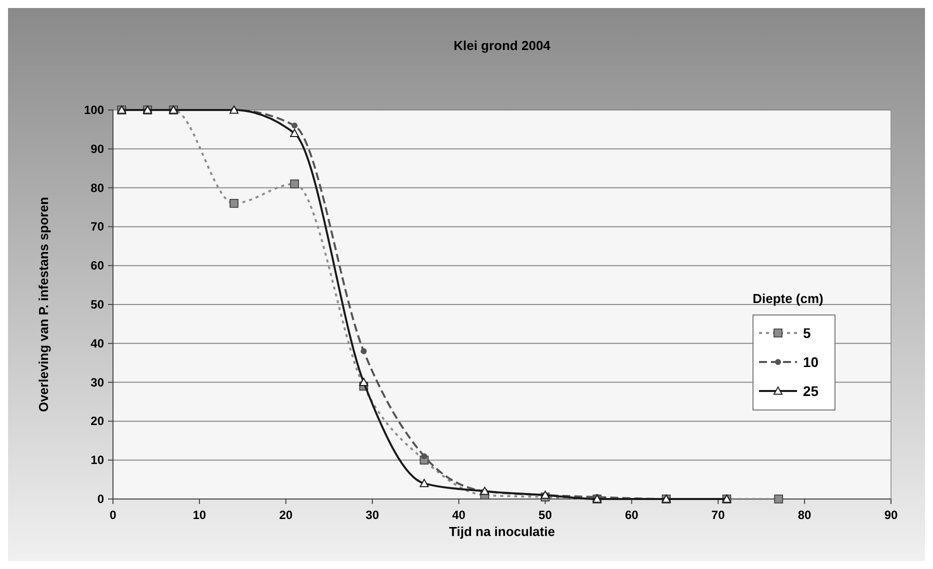 The height and width of the screenshot is (569, 933). What do you see at coordinates (199, 515) in the screenshot?
I see `x-tick-label: 10` at bounding box center [199, 515].